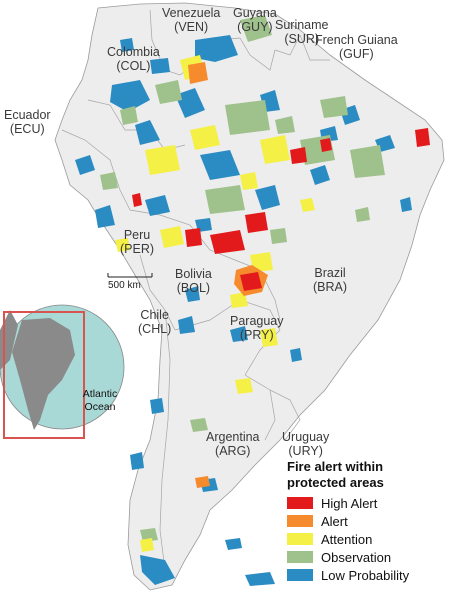 This screenshot has height=600, width=454. Describe the element at coordinates (233, 444) in the screenshot. I see `label-argentina: Argentina (ARG)` at that location.